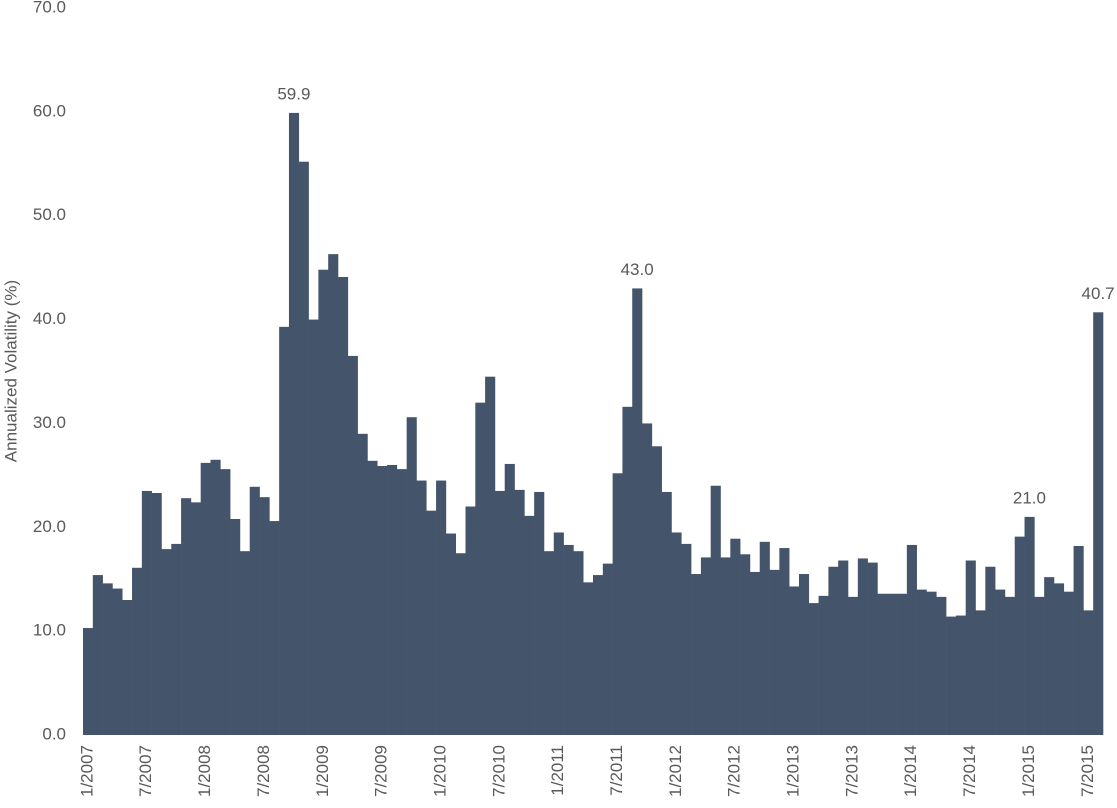 This screenshot has height=808, width=1117. I want to click on x-tick-label: 7/2008, so click(263, 771).